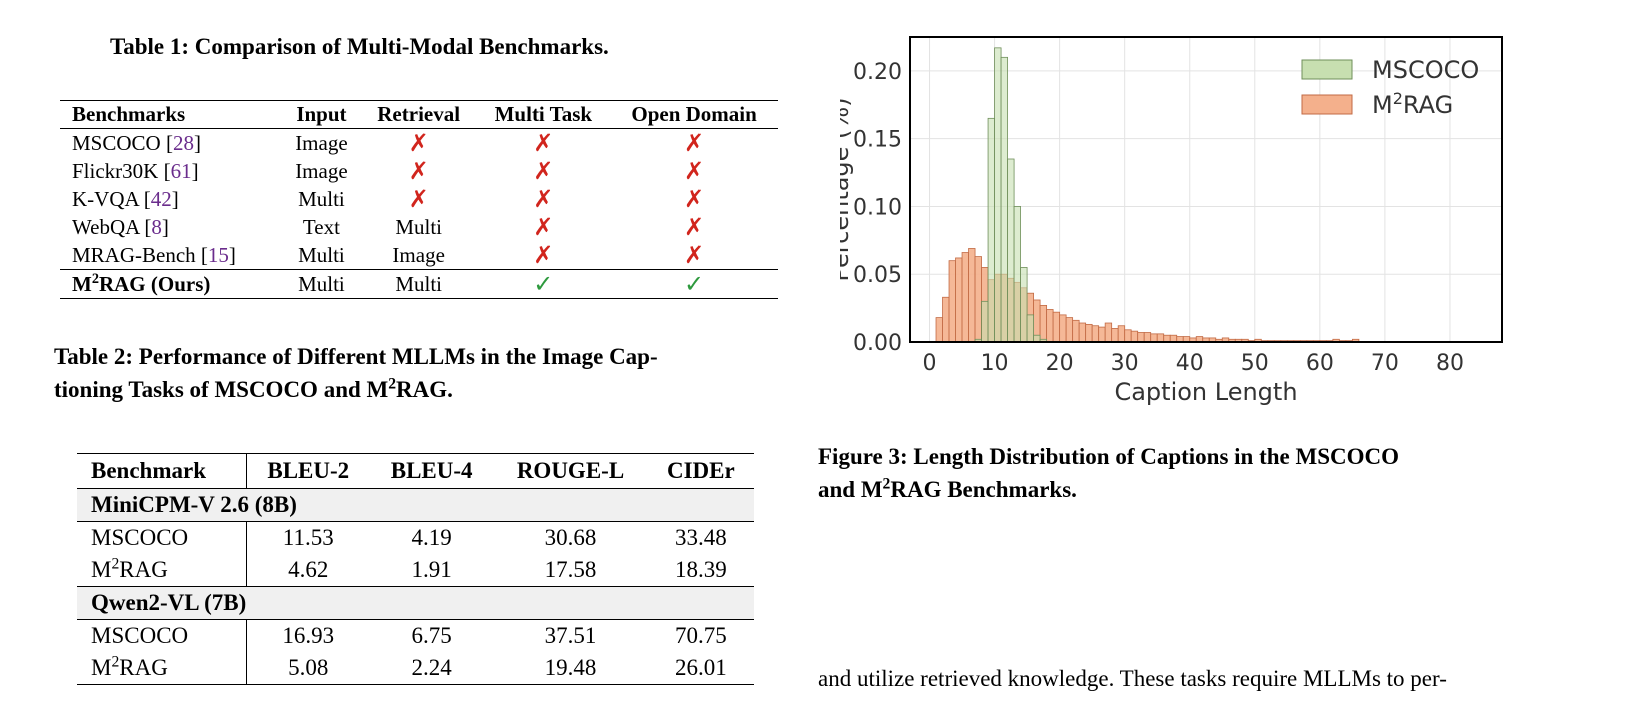 The height and width of the screenshot is (722, 1628). I want to click on legend: MSCOCO M2RAG, so click(1390, 87).